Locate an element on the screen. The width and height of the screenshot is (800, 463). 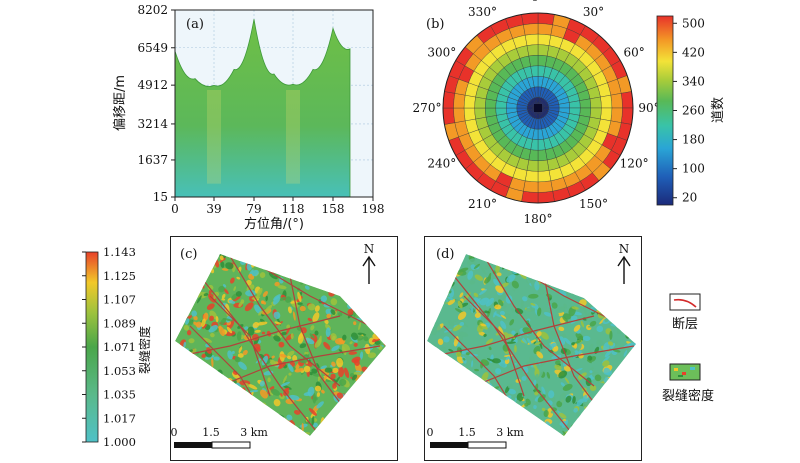
faults-c is located at coordinates (280, 345).